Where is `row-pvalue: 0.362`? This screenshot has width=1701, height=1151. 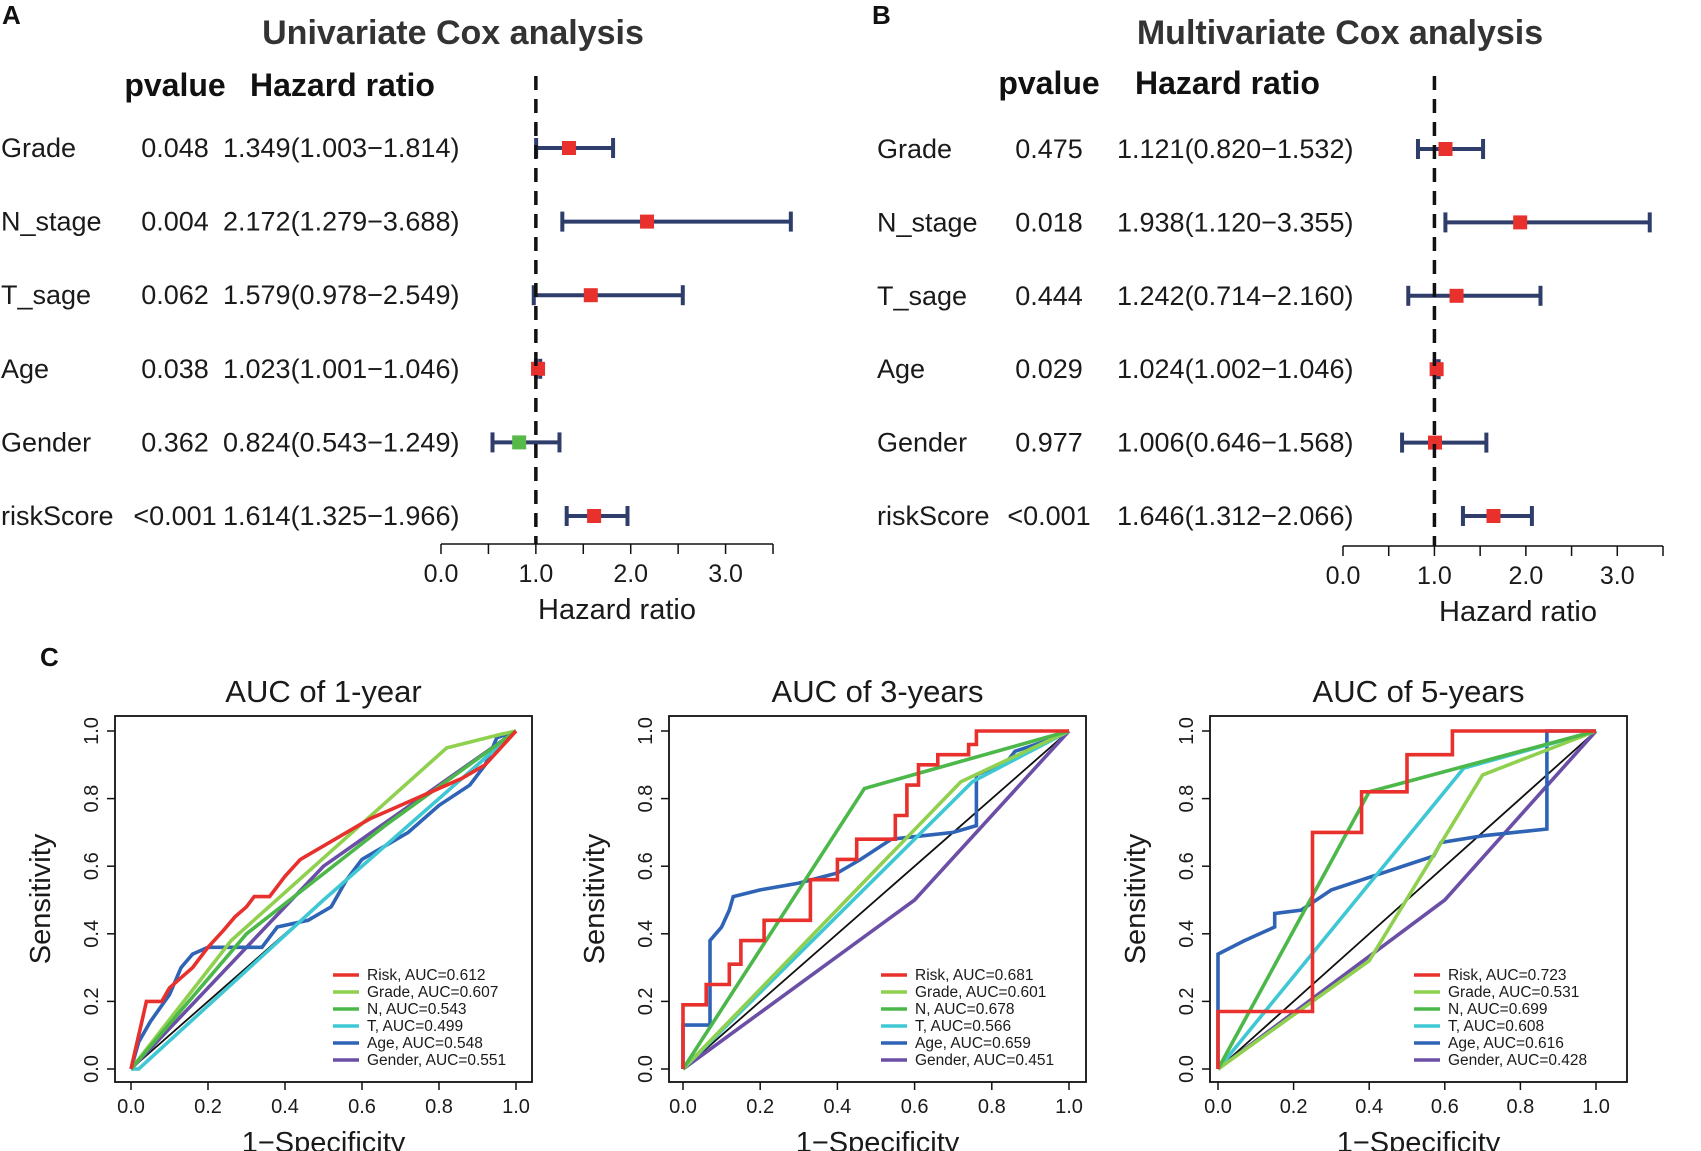
row-pvalue: 0.362 is located at coordinates (175, 442).